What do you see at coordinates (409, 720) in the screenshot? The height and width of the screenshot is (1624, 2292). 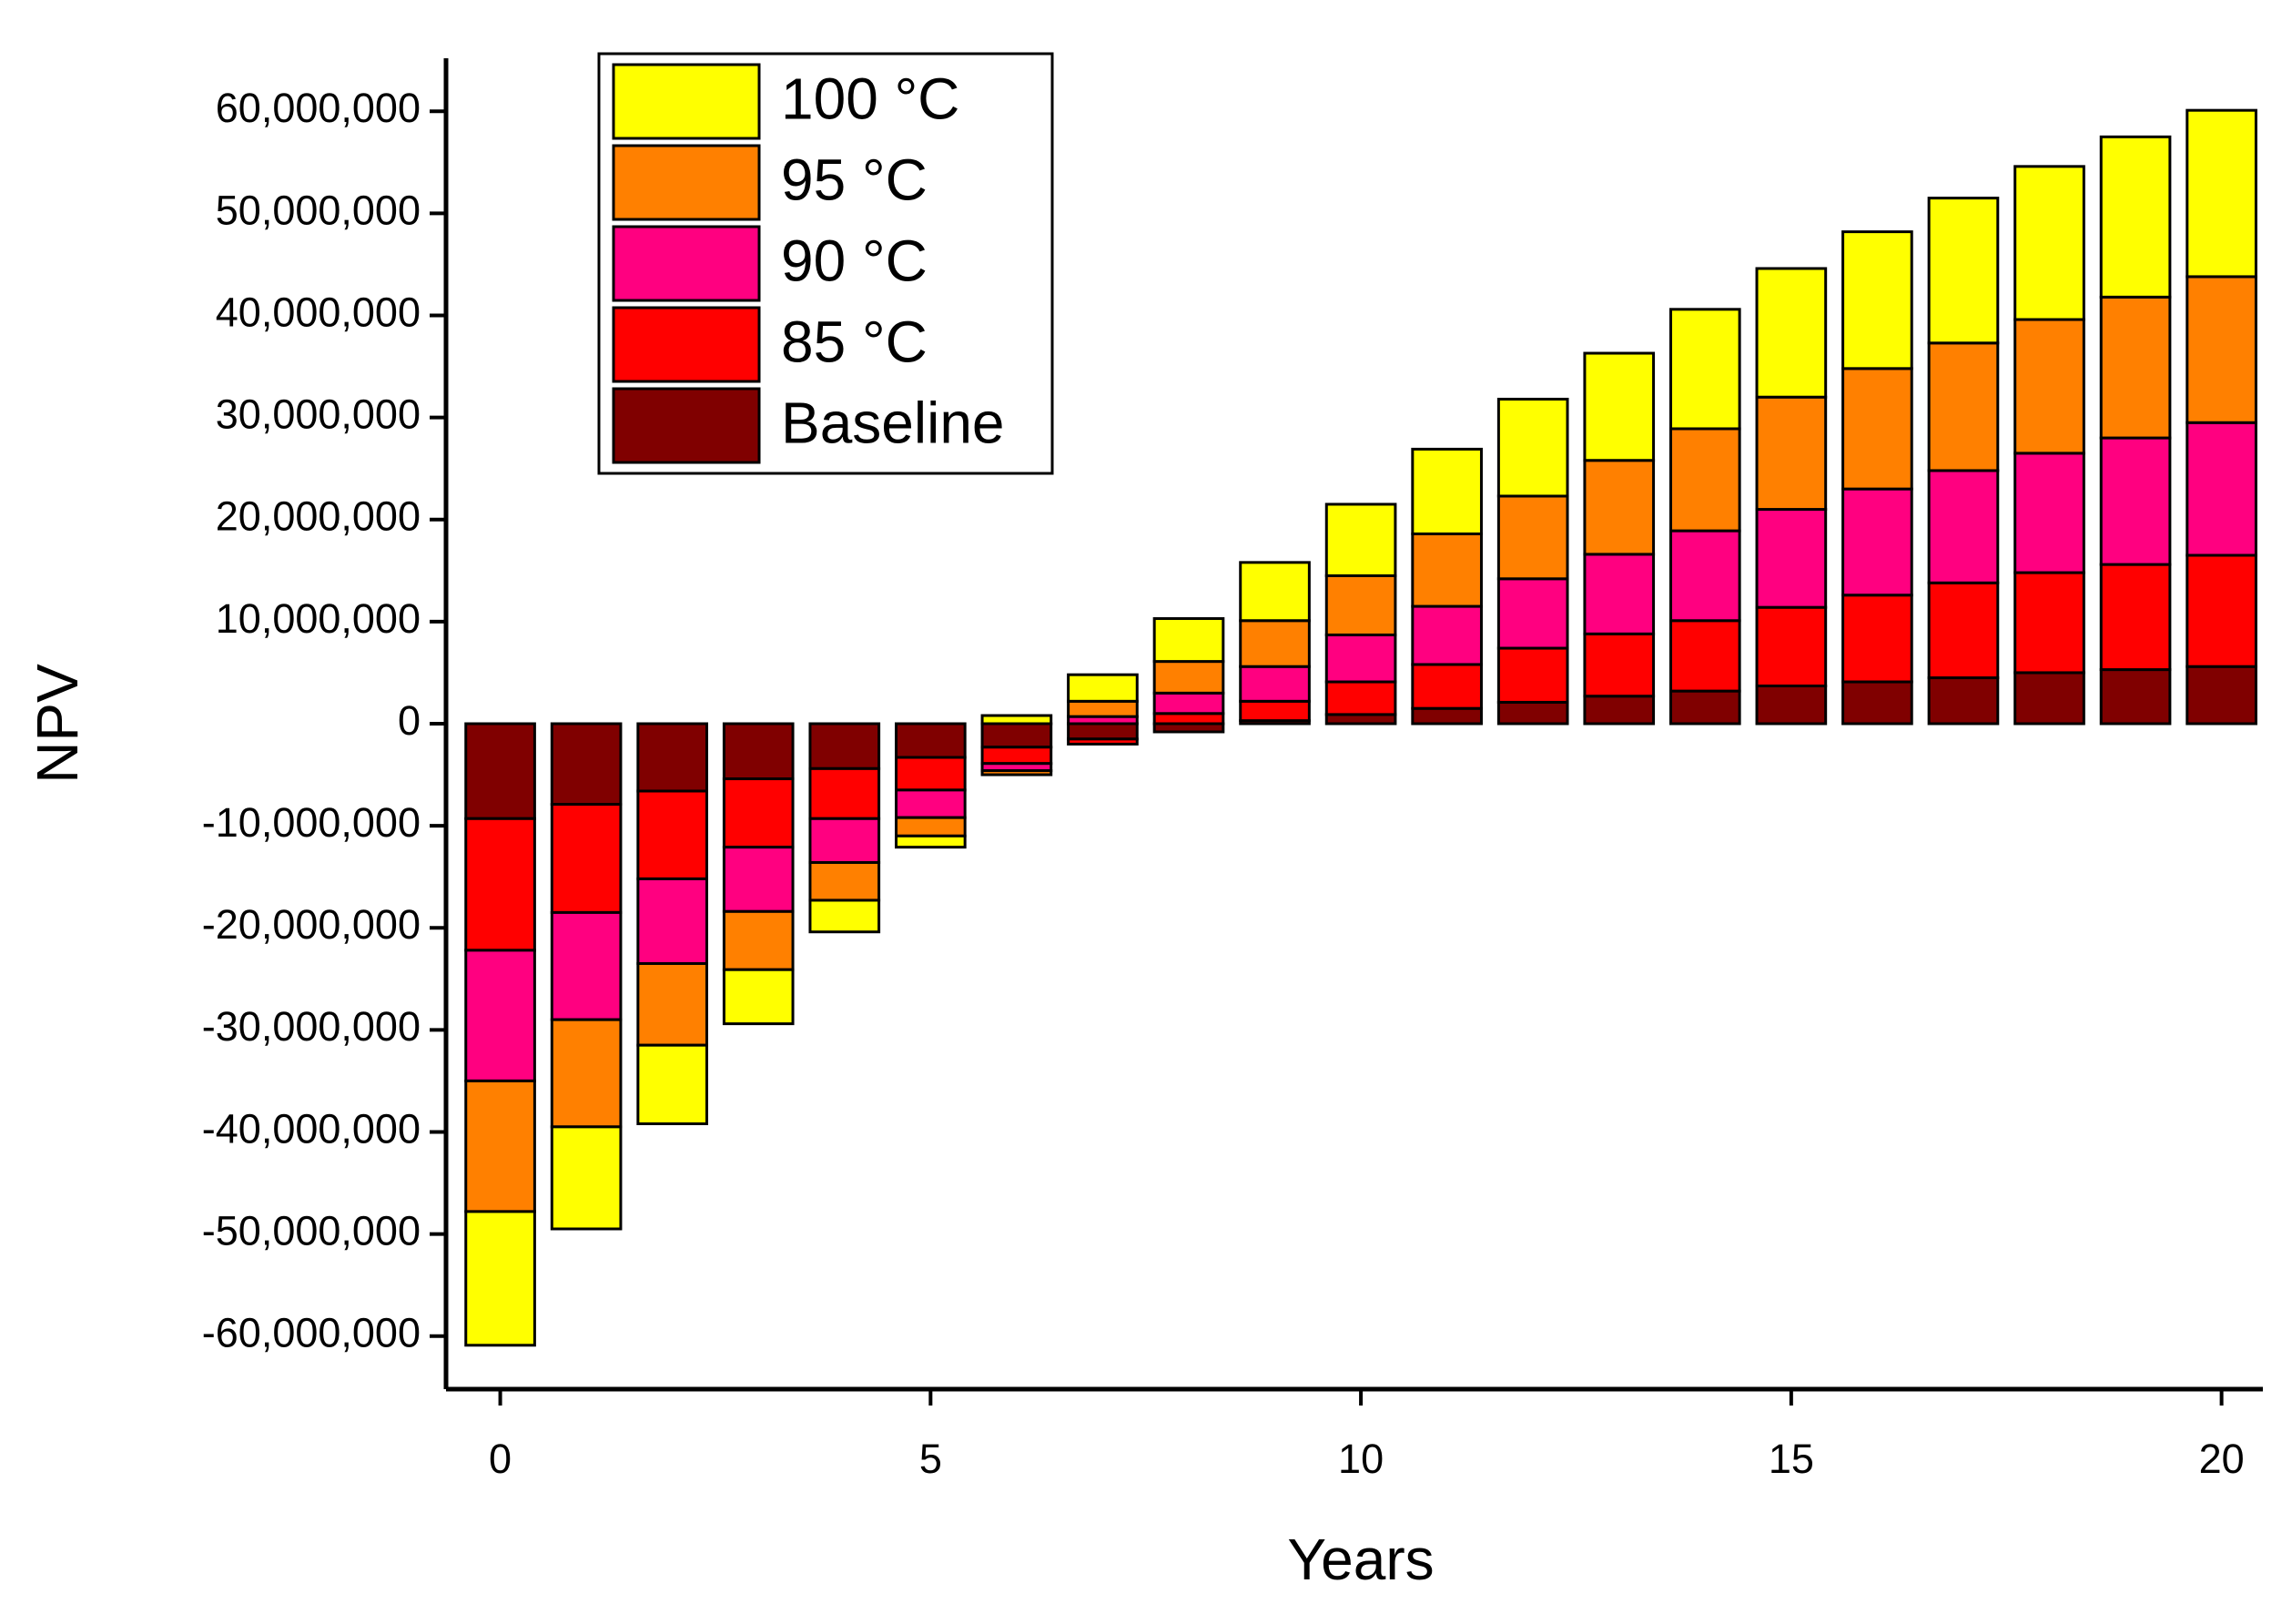 I see `y-tick-label: 0` at bounding box center [409, 720].